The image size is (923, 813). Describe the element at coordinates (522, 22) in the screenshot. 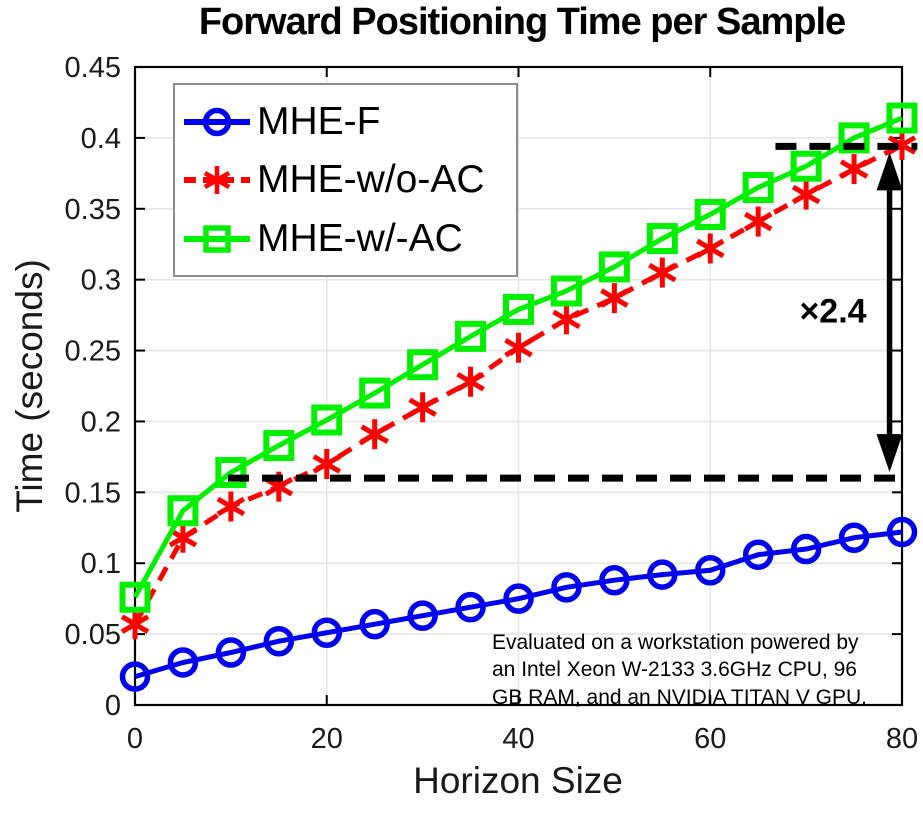

I see `chart-title: Forward Positioning Time per Sample` at that location.